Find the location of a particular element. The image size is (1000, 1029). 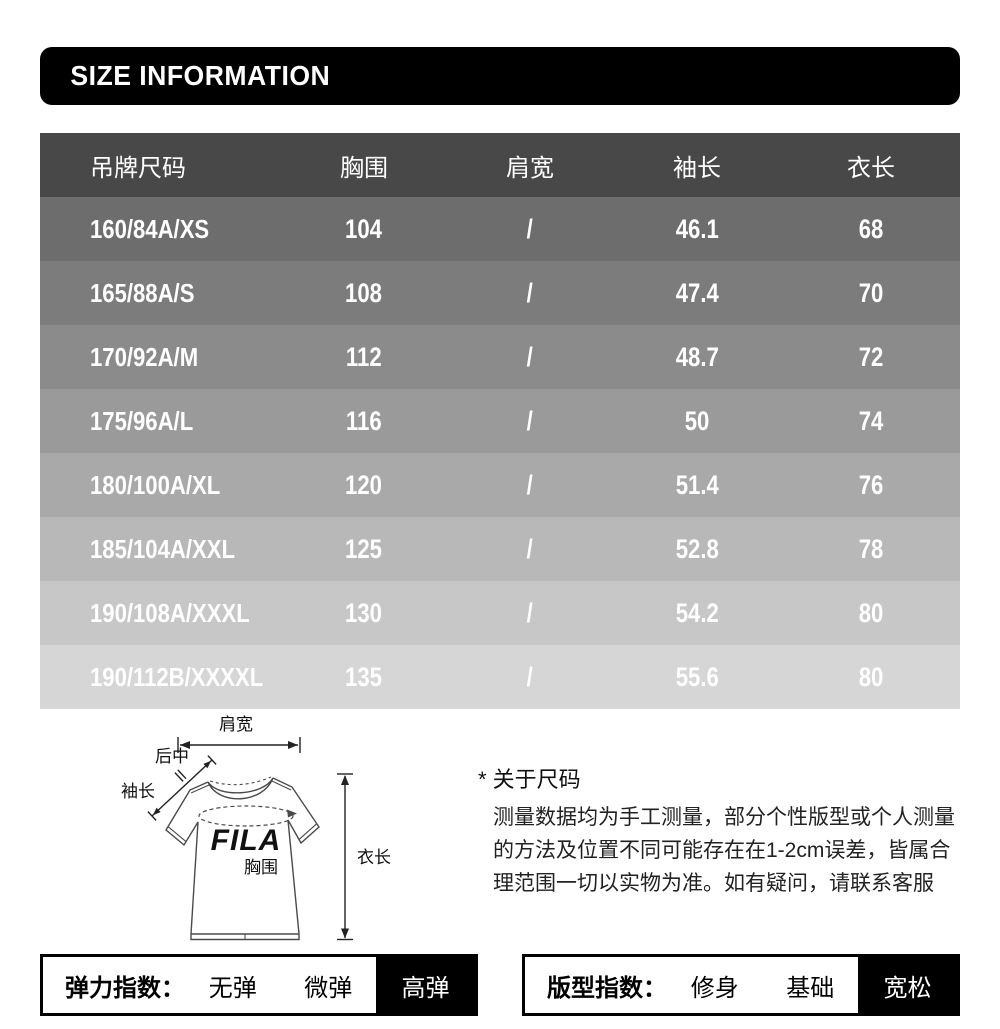

measurement-cell: 55.6 is located at coordinates (697, 676).